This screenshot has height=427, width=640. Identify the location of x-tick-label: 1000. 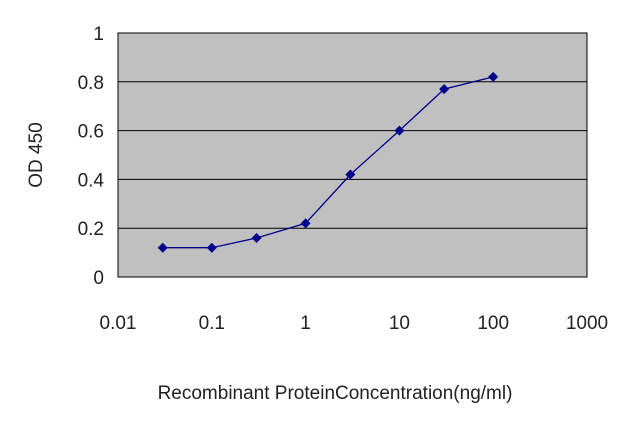
(587, 323).